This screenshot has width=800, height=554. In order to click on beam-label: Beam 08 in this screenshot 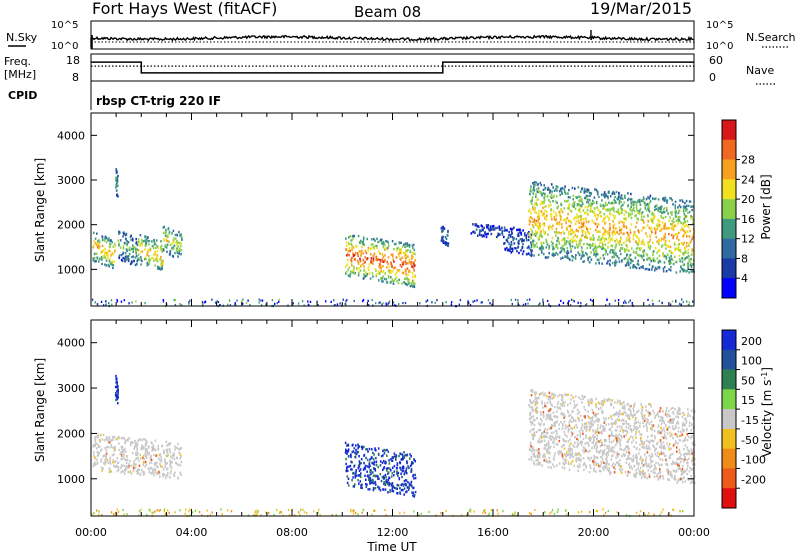, I will do `click(387, 12)`.